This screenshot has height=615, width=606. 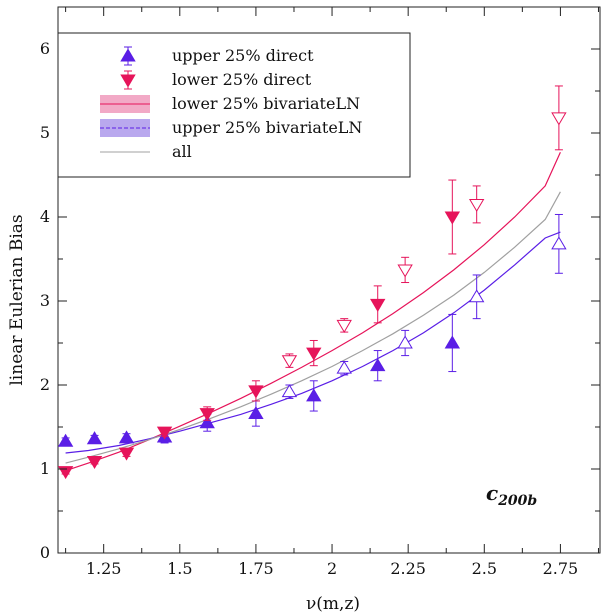 I want to click on legend-lower-bivariate-label: lower 25% bivariateLN, so click(x=266, y=103).